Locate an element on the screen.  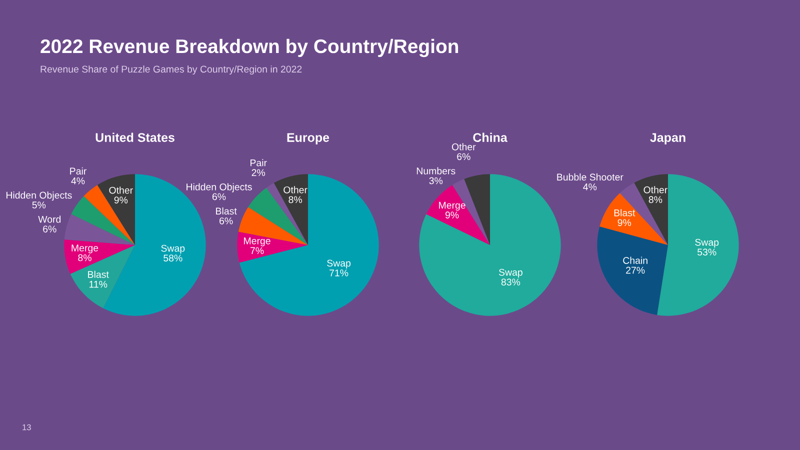
text: 2022 Revenue Breakdown by Country/Region is located at coordinates (249, 48).